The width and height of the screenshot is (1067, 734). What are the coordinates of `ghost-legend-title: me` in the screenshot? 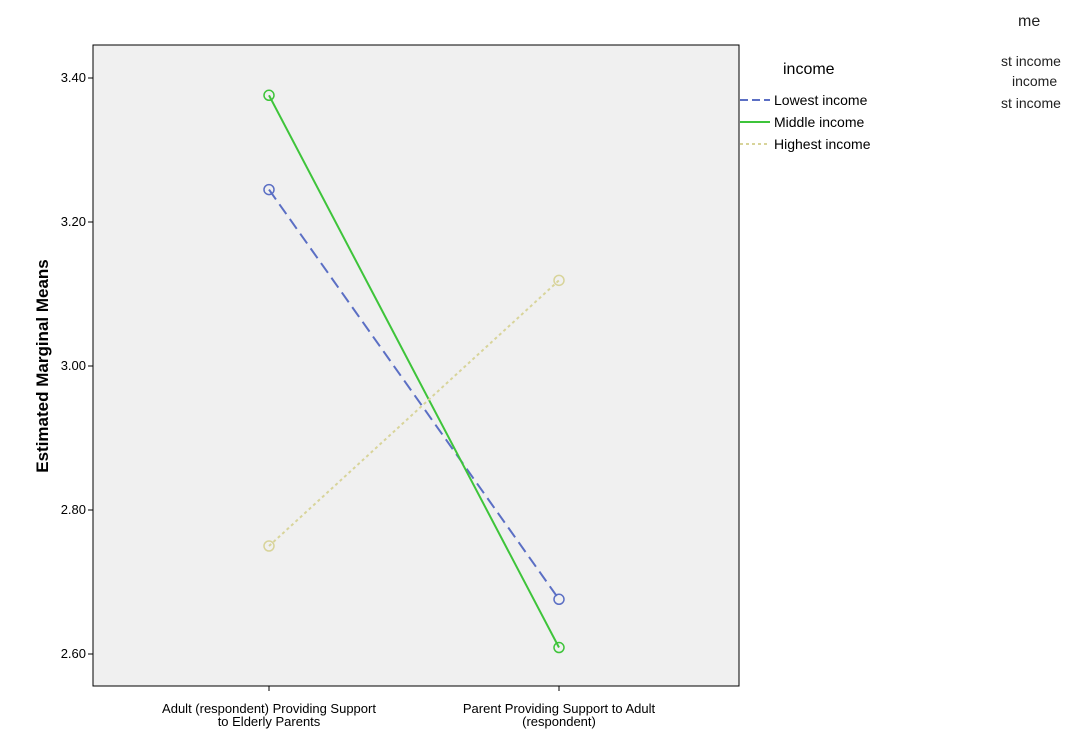 It's located at (1029, 21).